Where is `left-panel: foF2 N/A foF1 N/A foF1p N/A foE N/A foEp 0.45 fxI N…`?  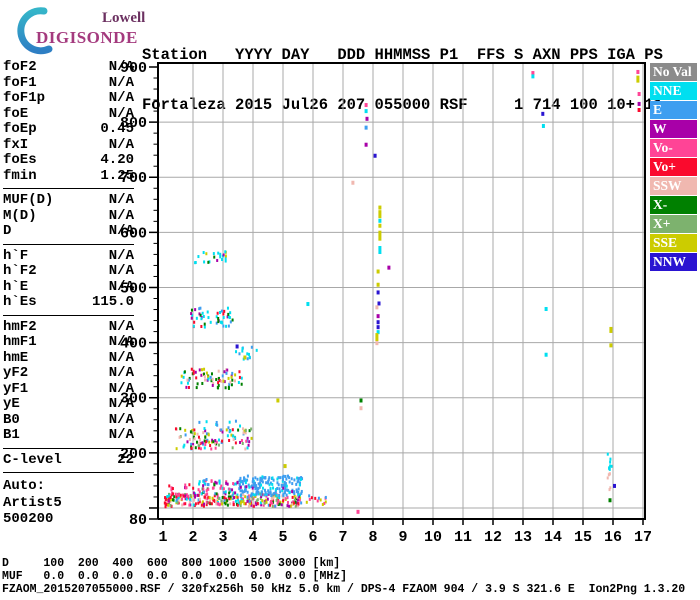 left-panel: foF2 N/A foF1 N/A foF1p N/A foE N/A foEp 0.45 fxI N… is located at coordinates (68, 293).